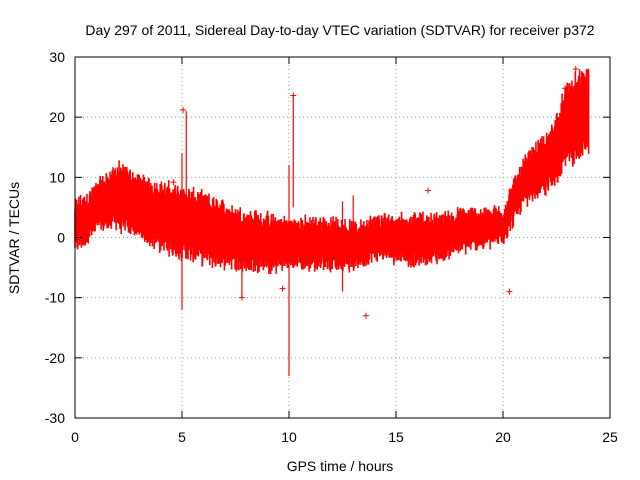 This screenshot has height=480, width=640. Describe the element at coordinates (75, 437) in the screenshot. I see `x-tick-label: 0` at that location.